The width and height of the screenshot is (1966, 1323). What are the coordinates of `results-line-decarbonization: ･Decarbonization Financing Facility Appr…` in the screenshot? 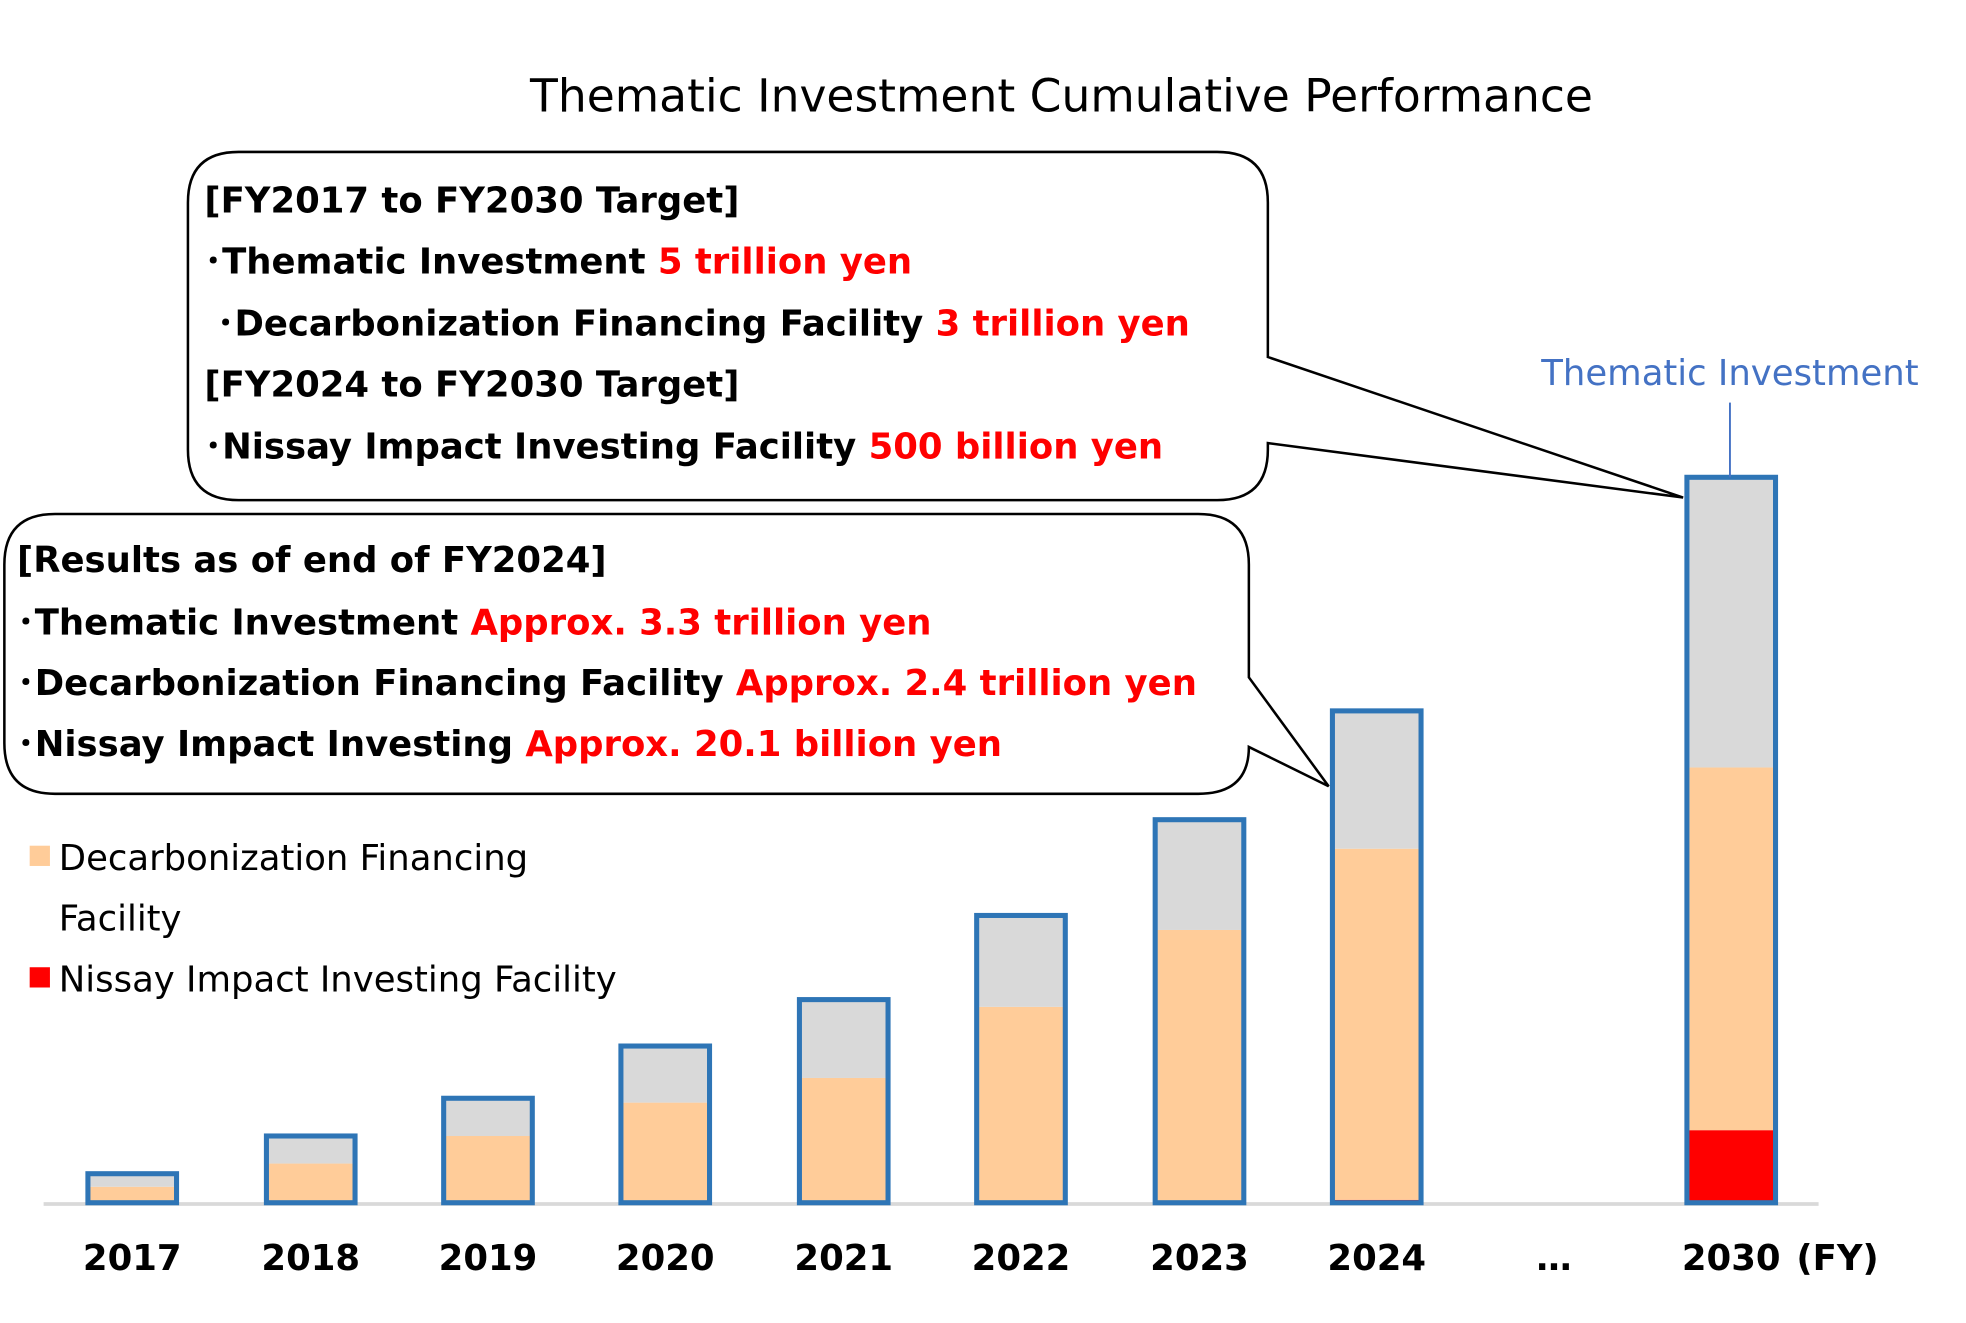 It's located at (607, 683).